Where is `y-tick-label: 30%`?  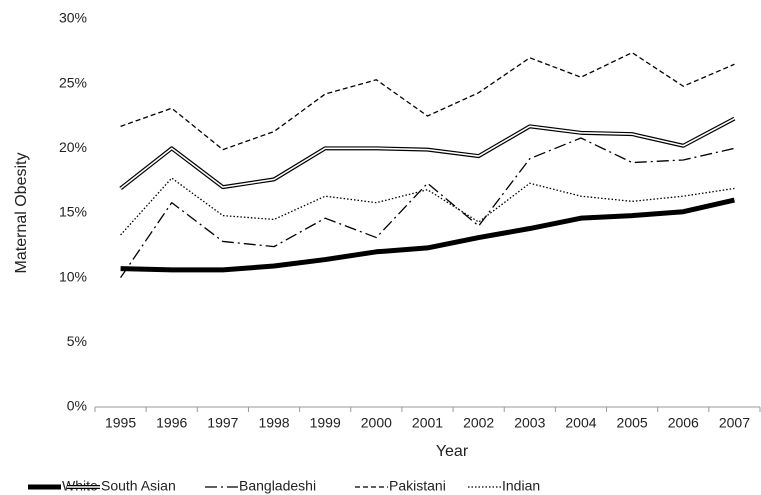
y-tick-label: 30% is located at coordinates (73, 18).